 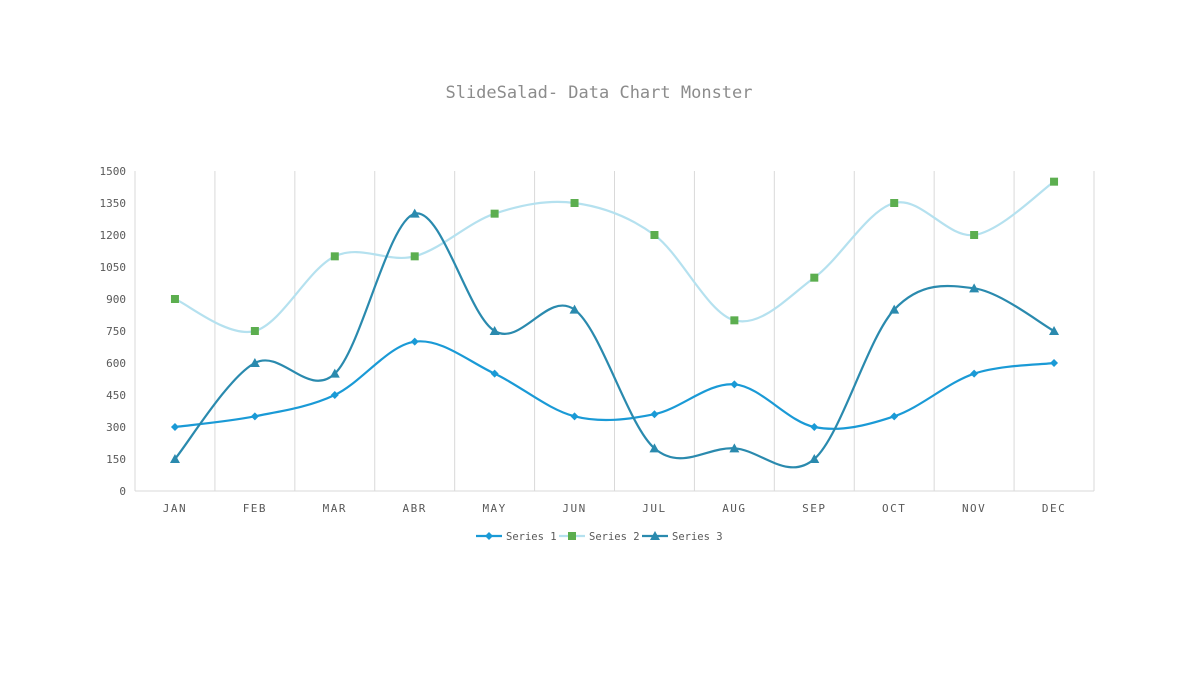 I want to click on x-tick-label: AUG, so click(x=734, y=508).